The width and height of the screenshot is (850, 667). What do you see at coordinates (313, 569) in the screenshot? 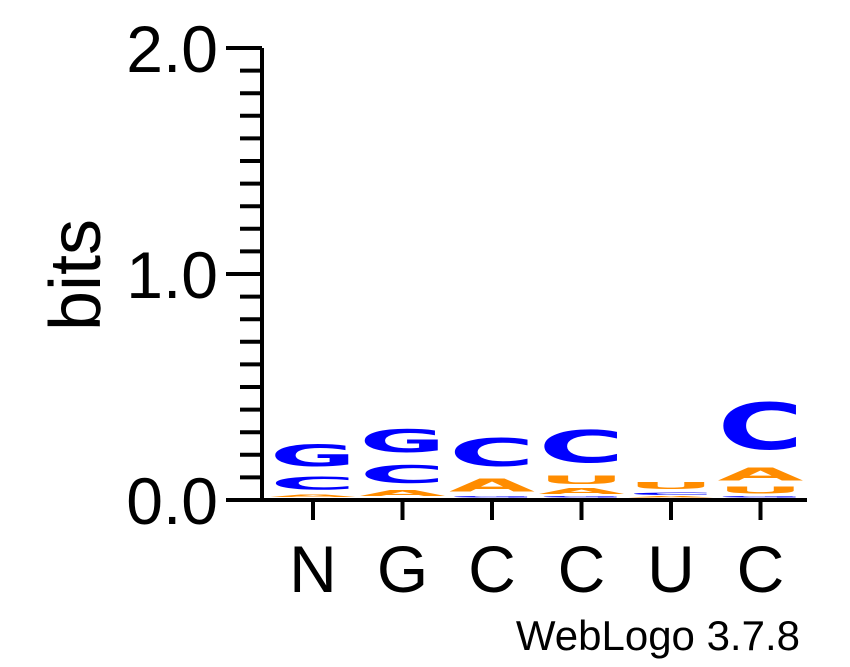
I see `x-tick-label: N` at bounding box center [313, 569].